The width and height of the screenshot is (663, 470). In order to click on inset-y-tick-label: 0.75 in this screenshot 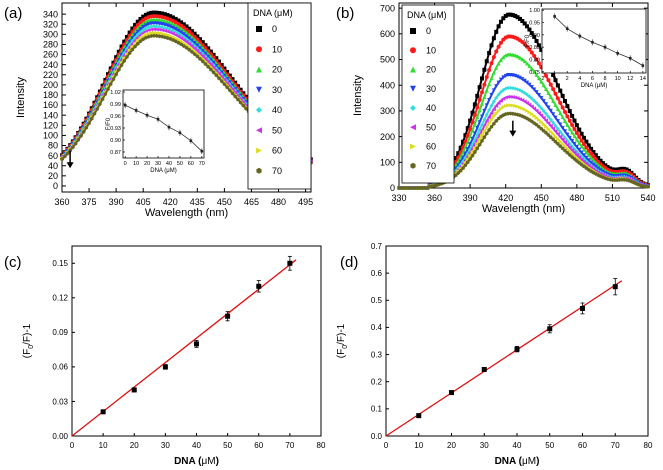, I will do `click(534, 73)`.